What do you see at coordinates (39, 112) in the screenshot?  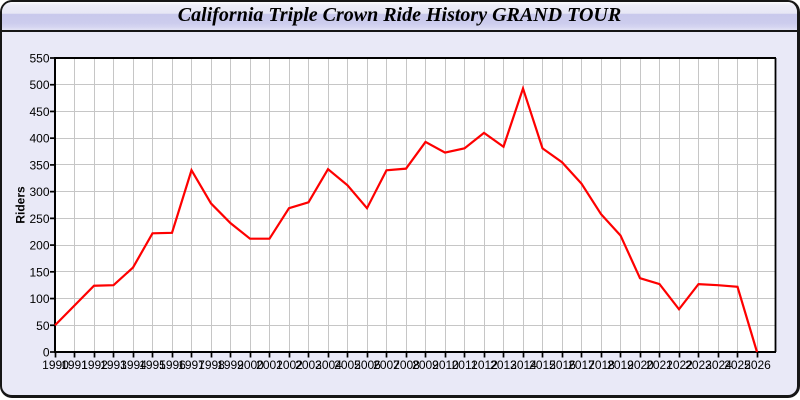 I see `svg-text: 450` at bounding box center [39, 112].